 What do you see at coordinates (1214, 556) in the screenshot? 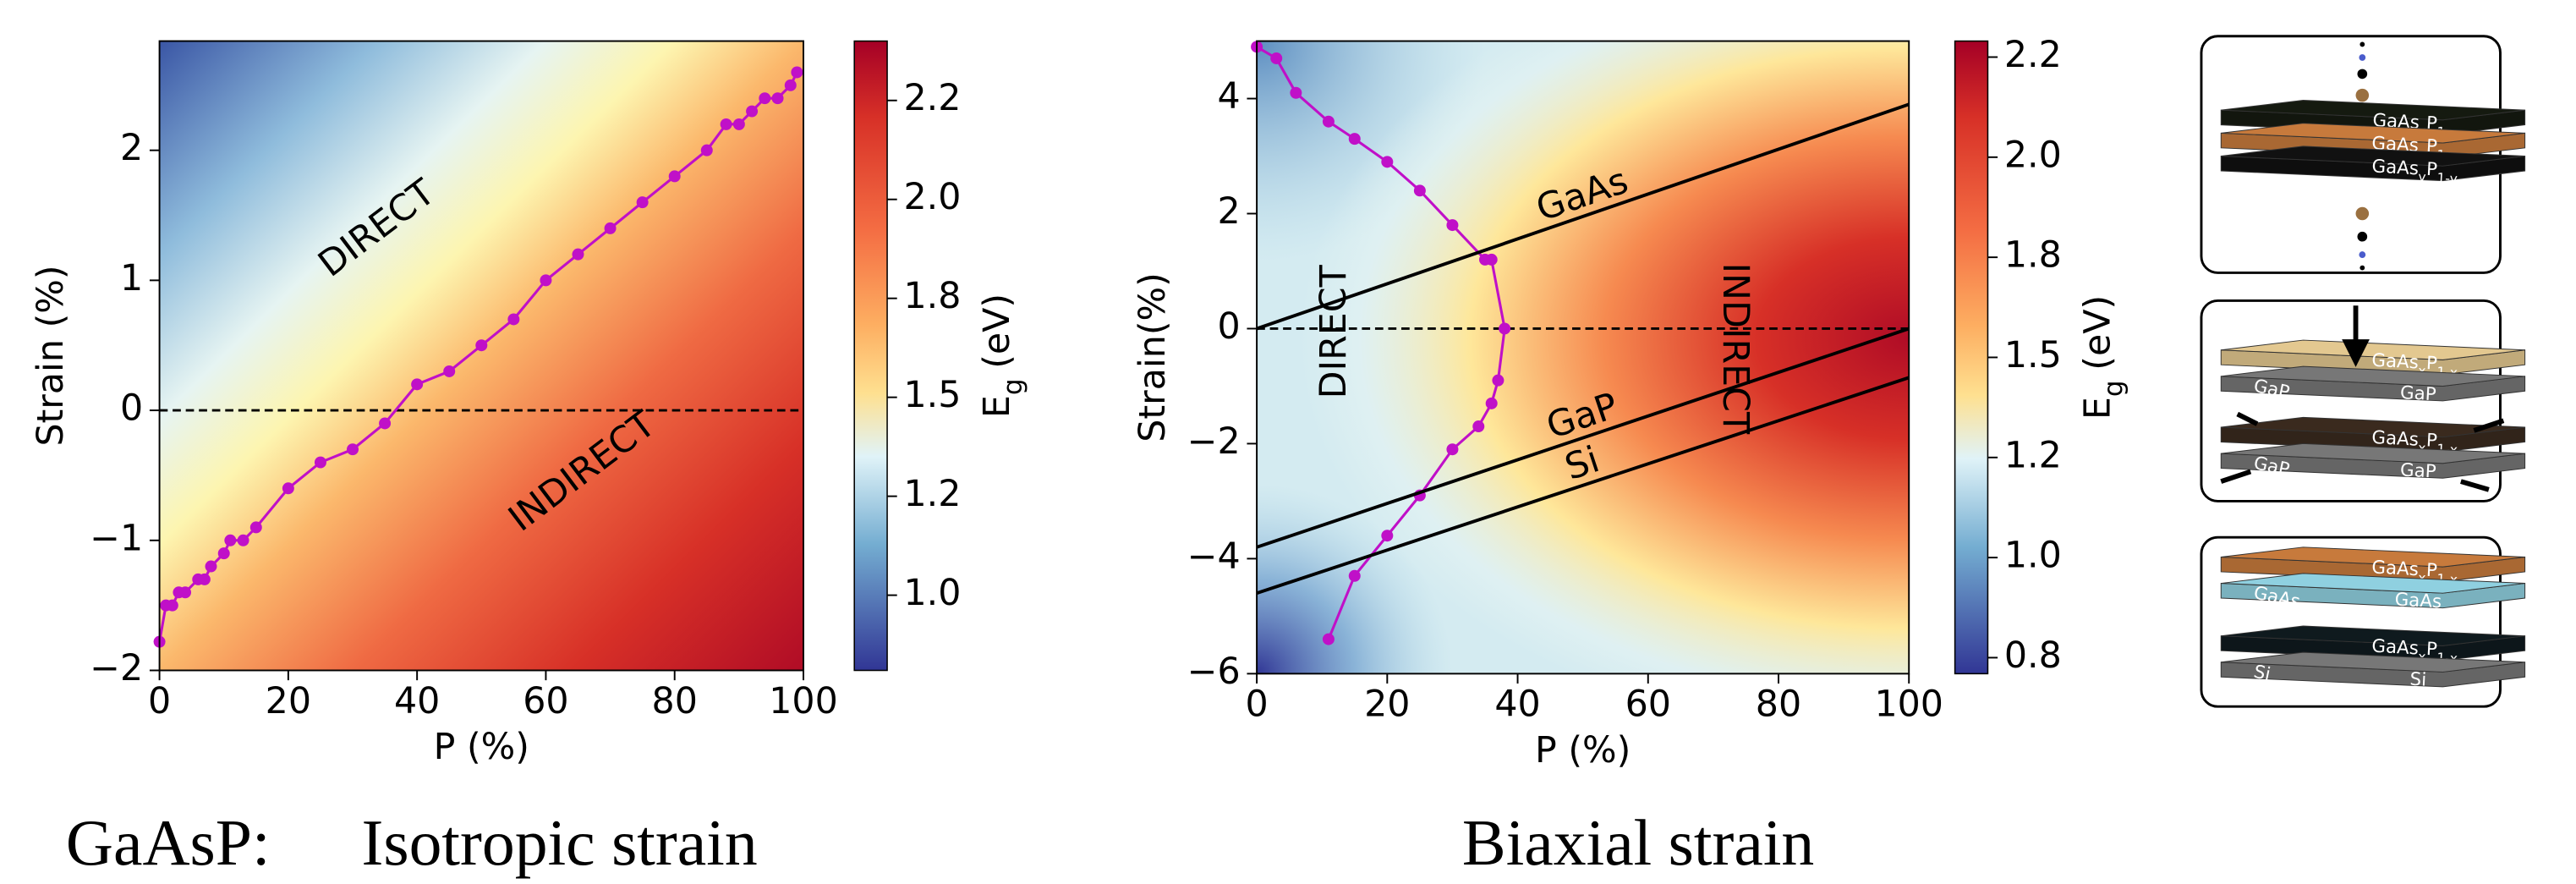
I see `y-tick-label: −4` at bounding box center [1214, 556].